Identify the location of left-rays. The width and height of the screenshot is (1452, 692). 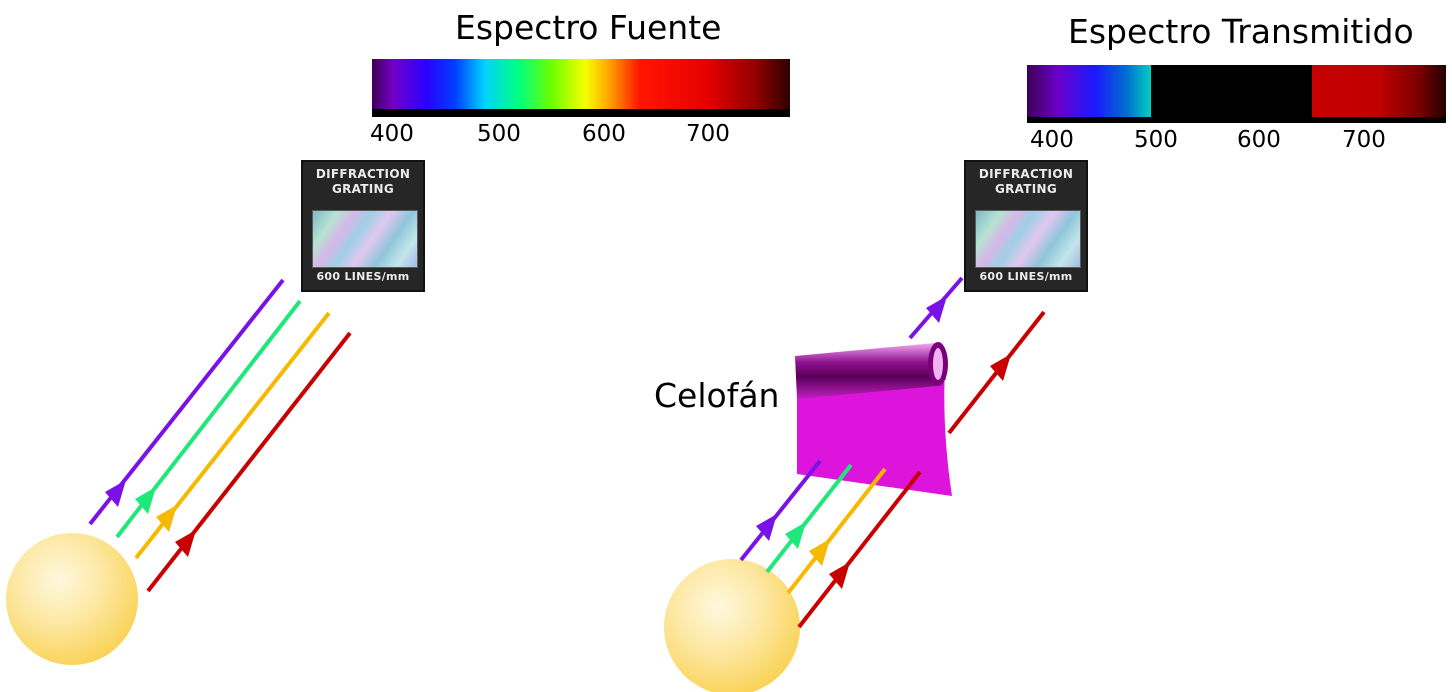
(220, 435).